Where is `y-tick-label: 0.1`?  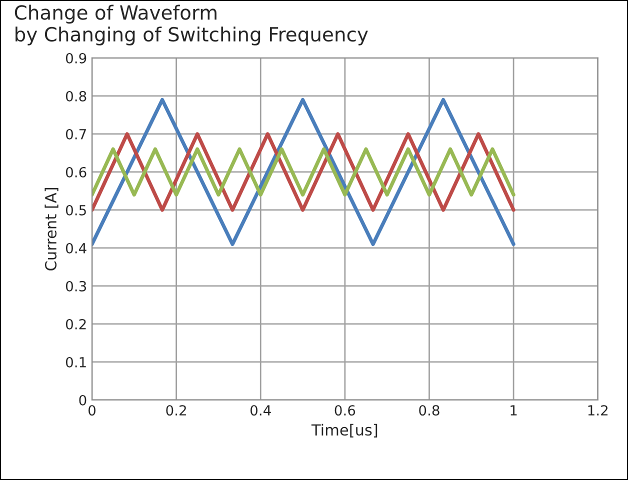 y-tick-label: 0.1 is located at coordinates (76, 362).